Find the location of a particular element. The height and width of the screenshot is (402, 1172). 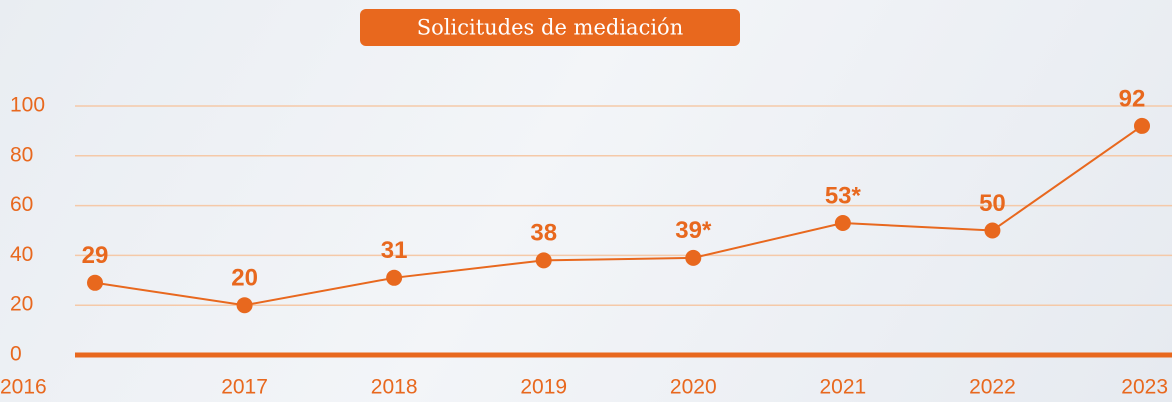

data-label: 53* is located at coordinates (843, 195).